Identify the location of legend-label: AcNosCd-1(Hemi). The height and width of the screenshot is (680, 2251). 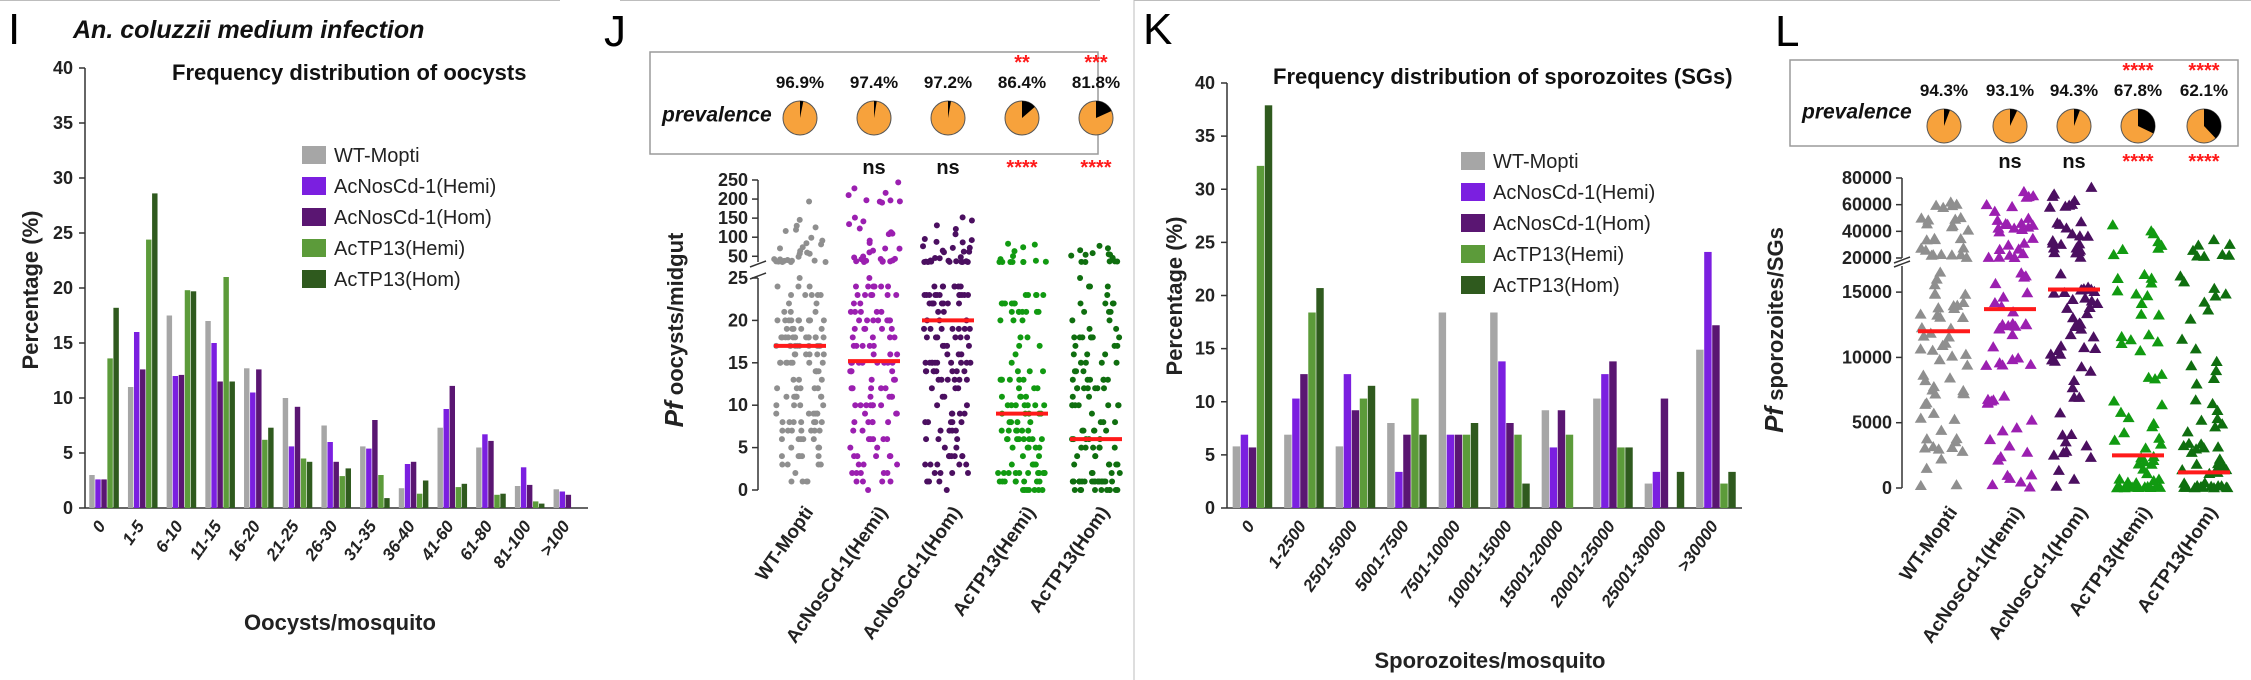
(415, 187).